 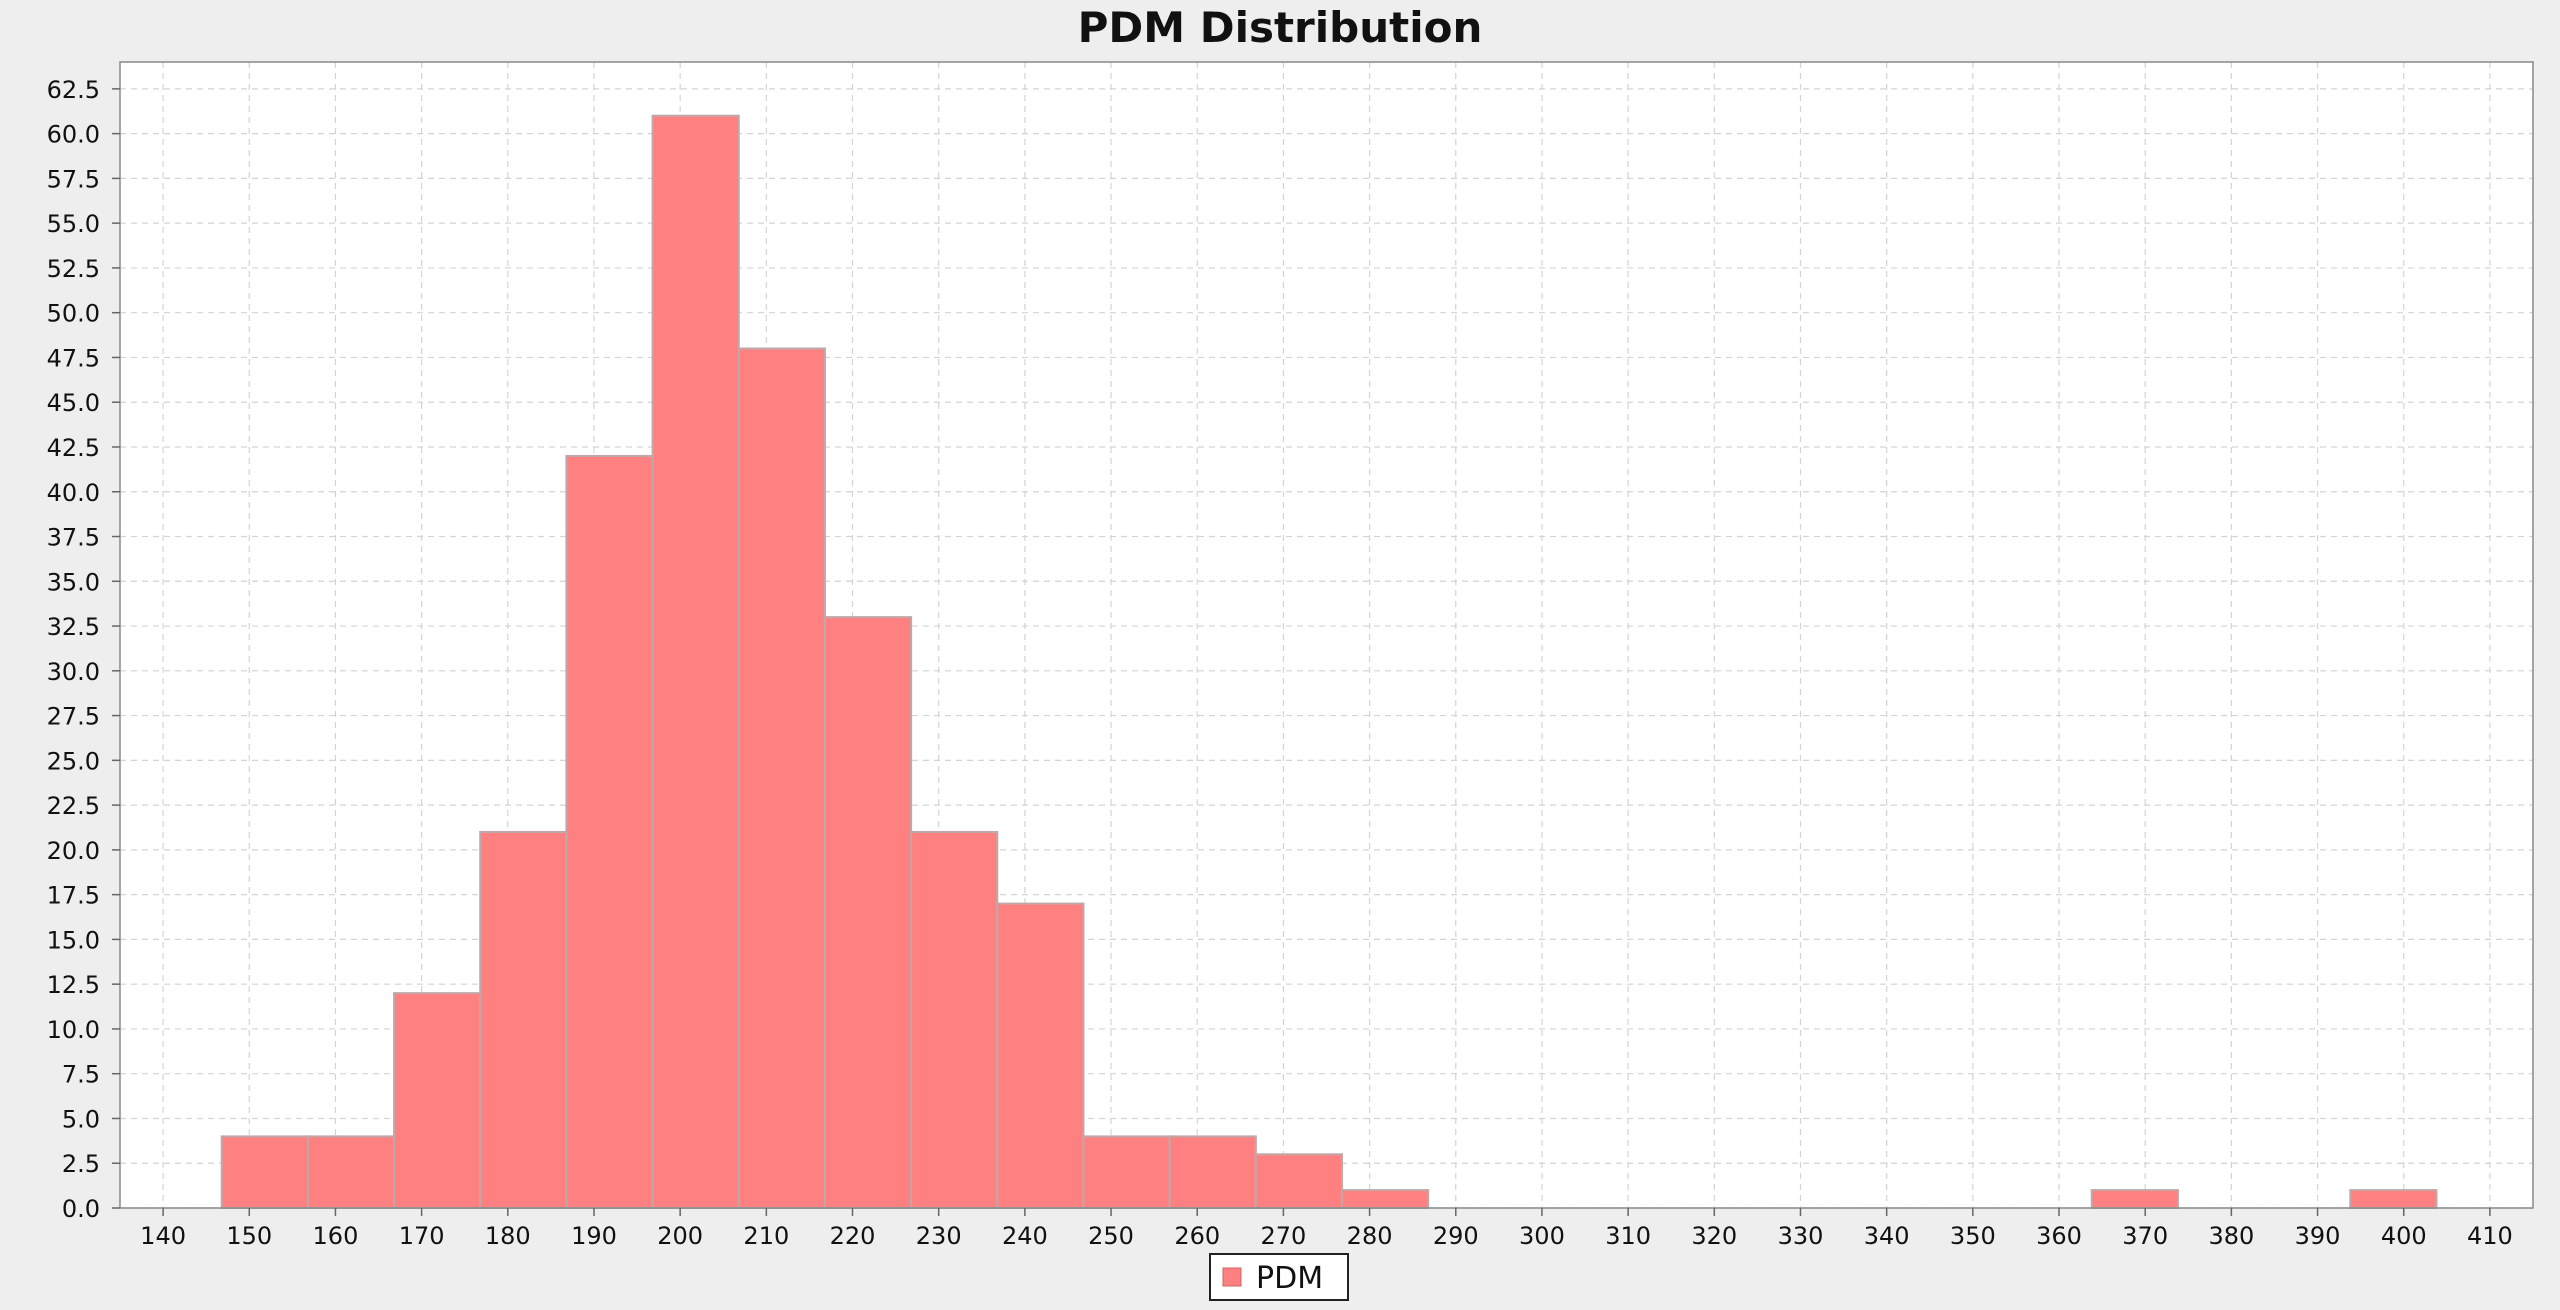 What do you see at coordinates (73, 90) in the screenshot?
I see `y-tick-label: 62.5` at bounding box center [73, 90].